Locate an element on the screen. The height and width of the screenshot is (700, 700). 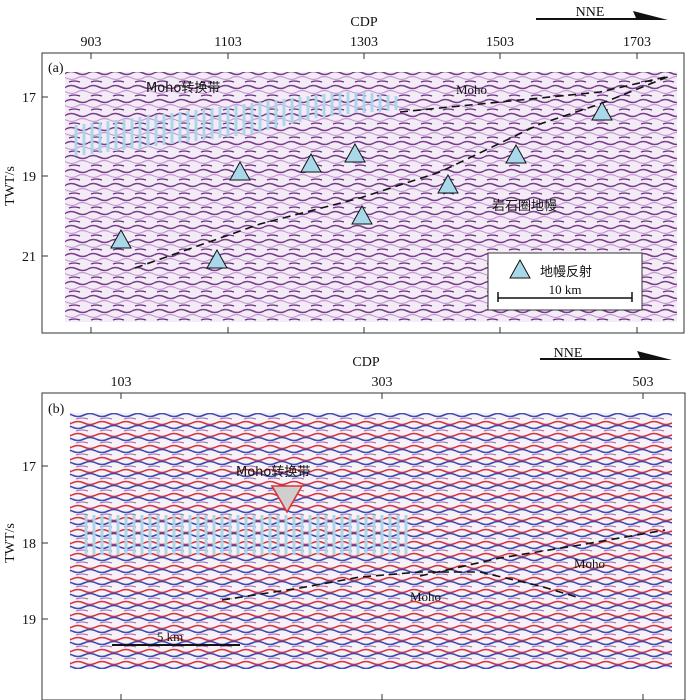
panel-b-ytick-2: 18 is located at coordinates (29, 544).